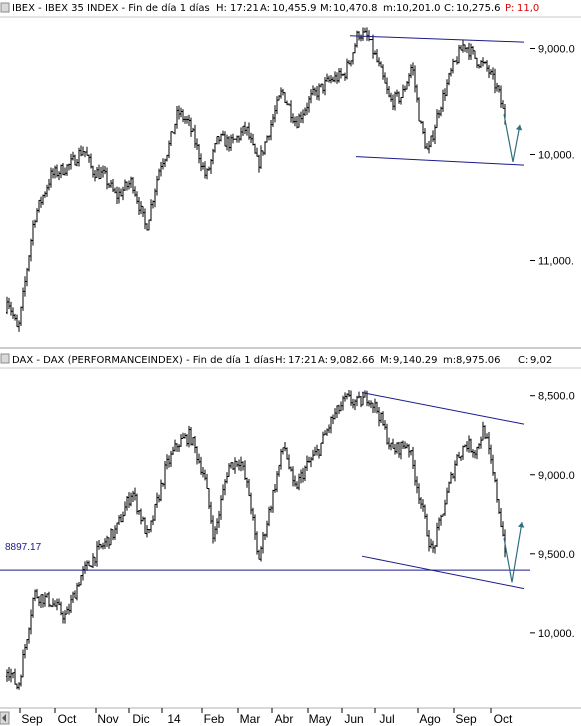 Image resolution: width=581 pixels, height=726 pixels. I want to click on ibex-panel-menu-icon, so click(5, 7).